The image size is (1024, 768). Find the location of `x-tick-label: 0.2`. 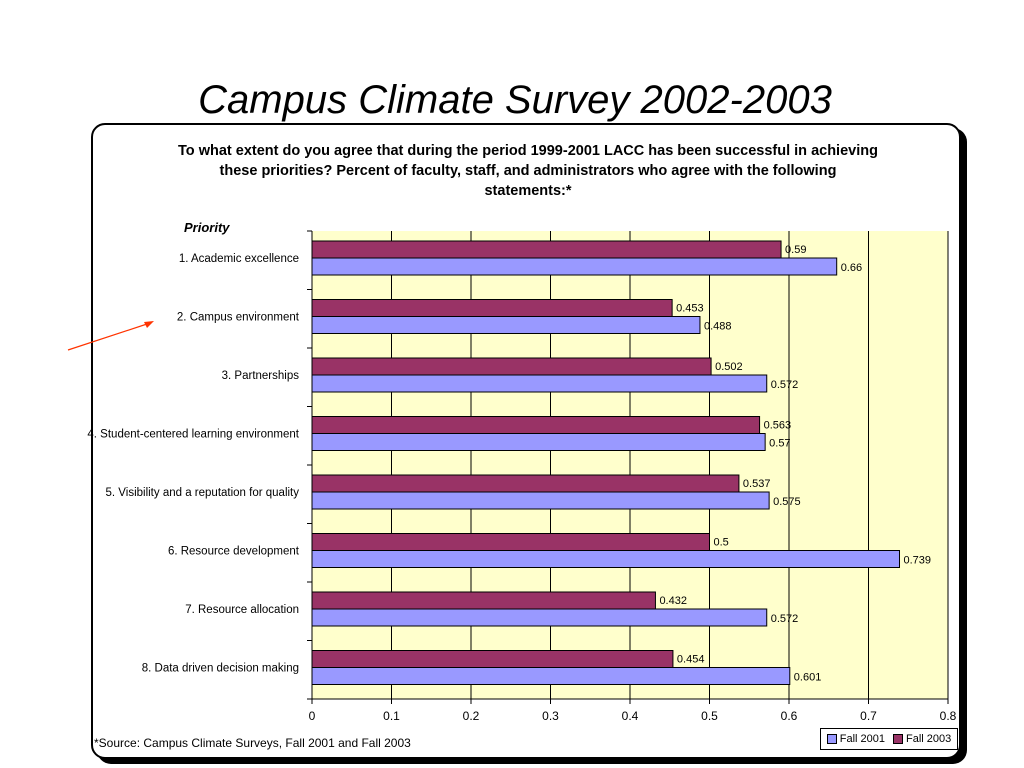

x-tick-label: 0.2 is located at coordinates (471, 716).